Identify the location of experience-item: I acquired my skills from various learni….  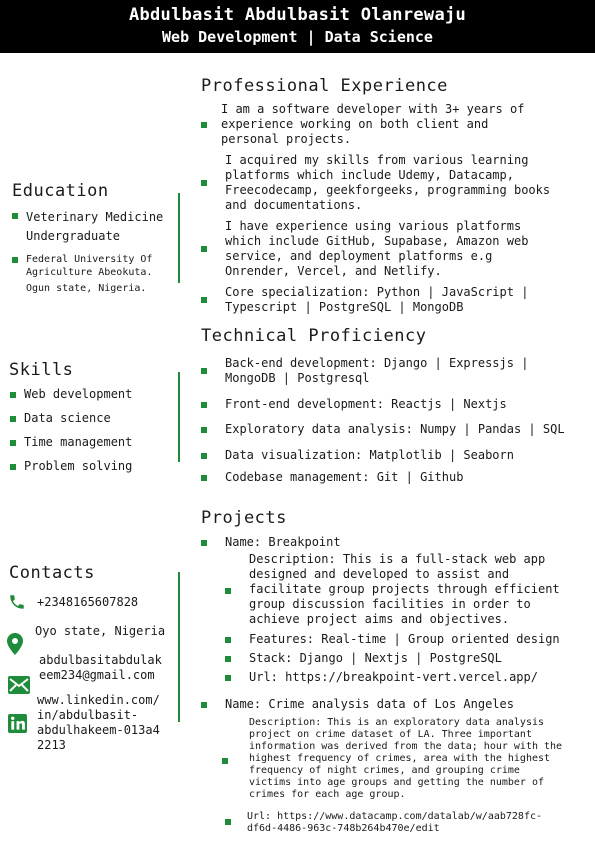
(388, 182).